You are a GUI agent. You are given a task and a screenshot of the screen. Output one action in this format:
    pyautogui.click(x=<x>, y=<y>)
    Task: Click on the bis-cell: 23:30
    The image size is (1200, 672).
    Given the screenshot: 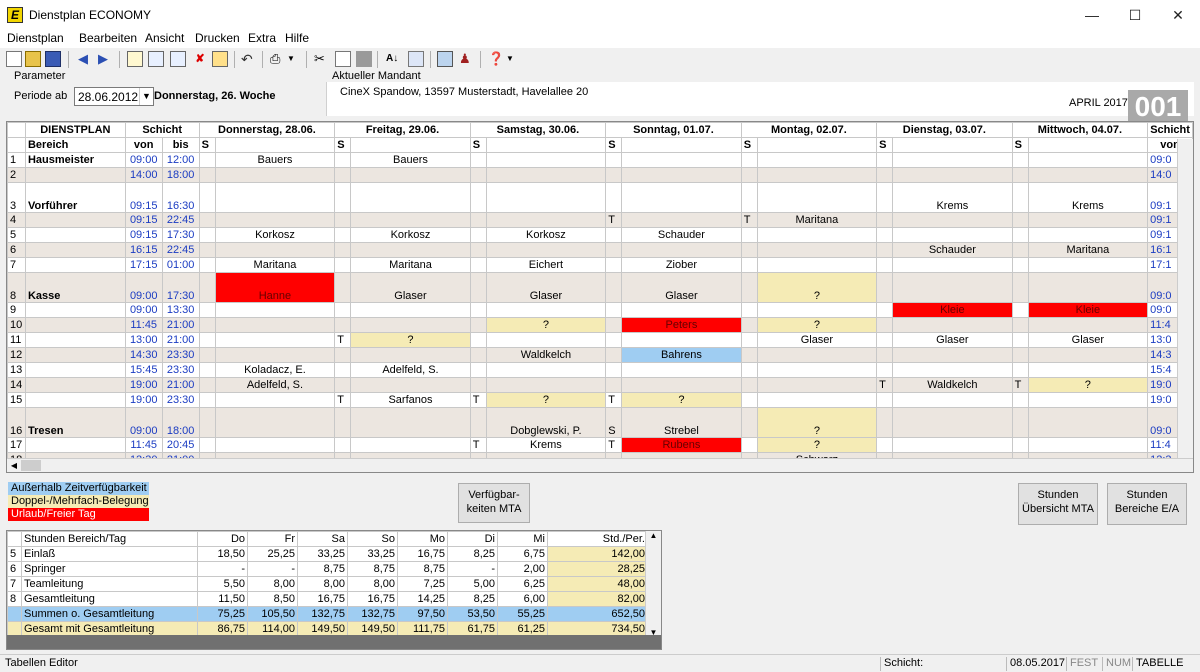 What is the action you would take?
    pyautogui.click(x=180, y=370)
    